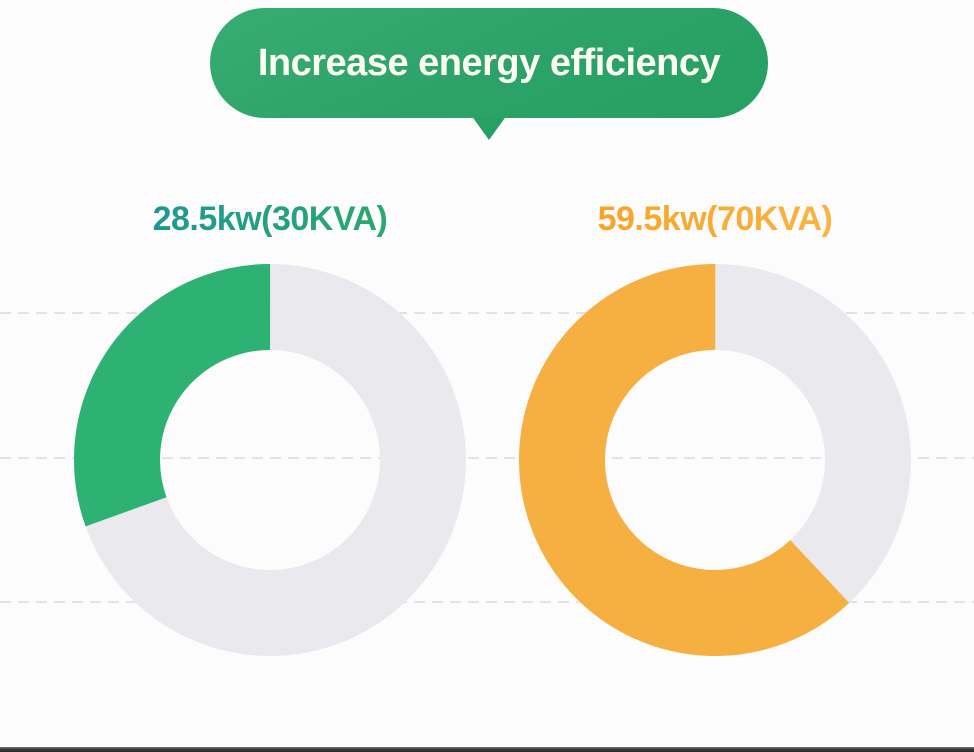 Image resolution: width=974 pixels, height=752 pixels. Describe the element at coordinates (487, 749) in the screenshot. I see `bottom-section-divider` at that location.